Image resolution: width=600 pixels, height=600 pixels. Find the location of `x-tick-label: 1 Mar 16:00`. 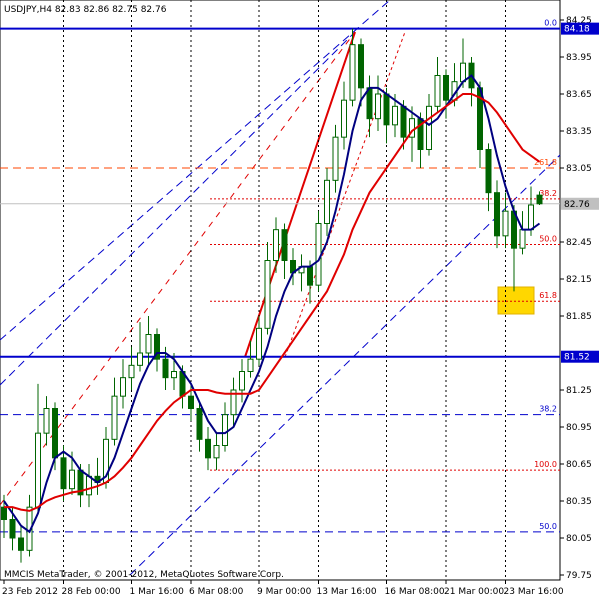

x-tick-label: 1 Mar 16:00 is located at coordinates (157, 592).